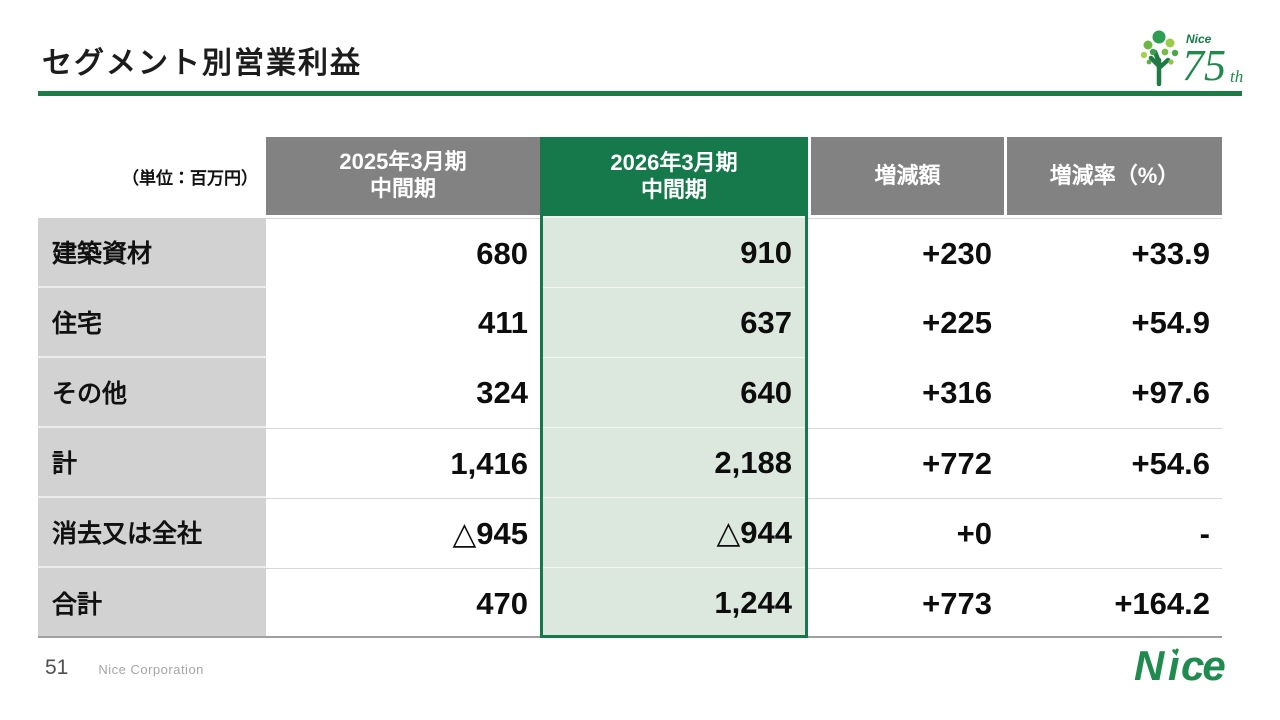 Image resolution: width=1280 pixels, height=720 pixels. Describe the element at coordinates (1199, 39) in the screenshot. I see `logo-75th-brand-text: Nice` at that location.